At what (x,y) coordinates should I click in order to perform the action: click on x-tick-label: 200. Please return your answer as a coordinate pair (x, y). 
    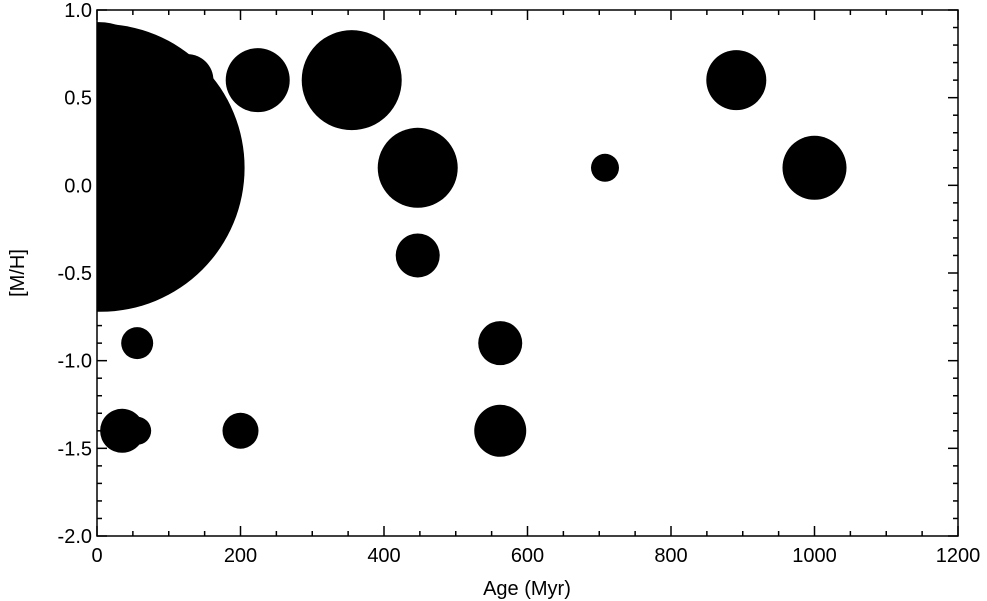
    Looking at the image, I should click on (240, 556).